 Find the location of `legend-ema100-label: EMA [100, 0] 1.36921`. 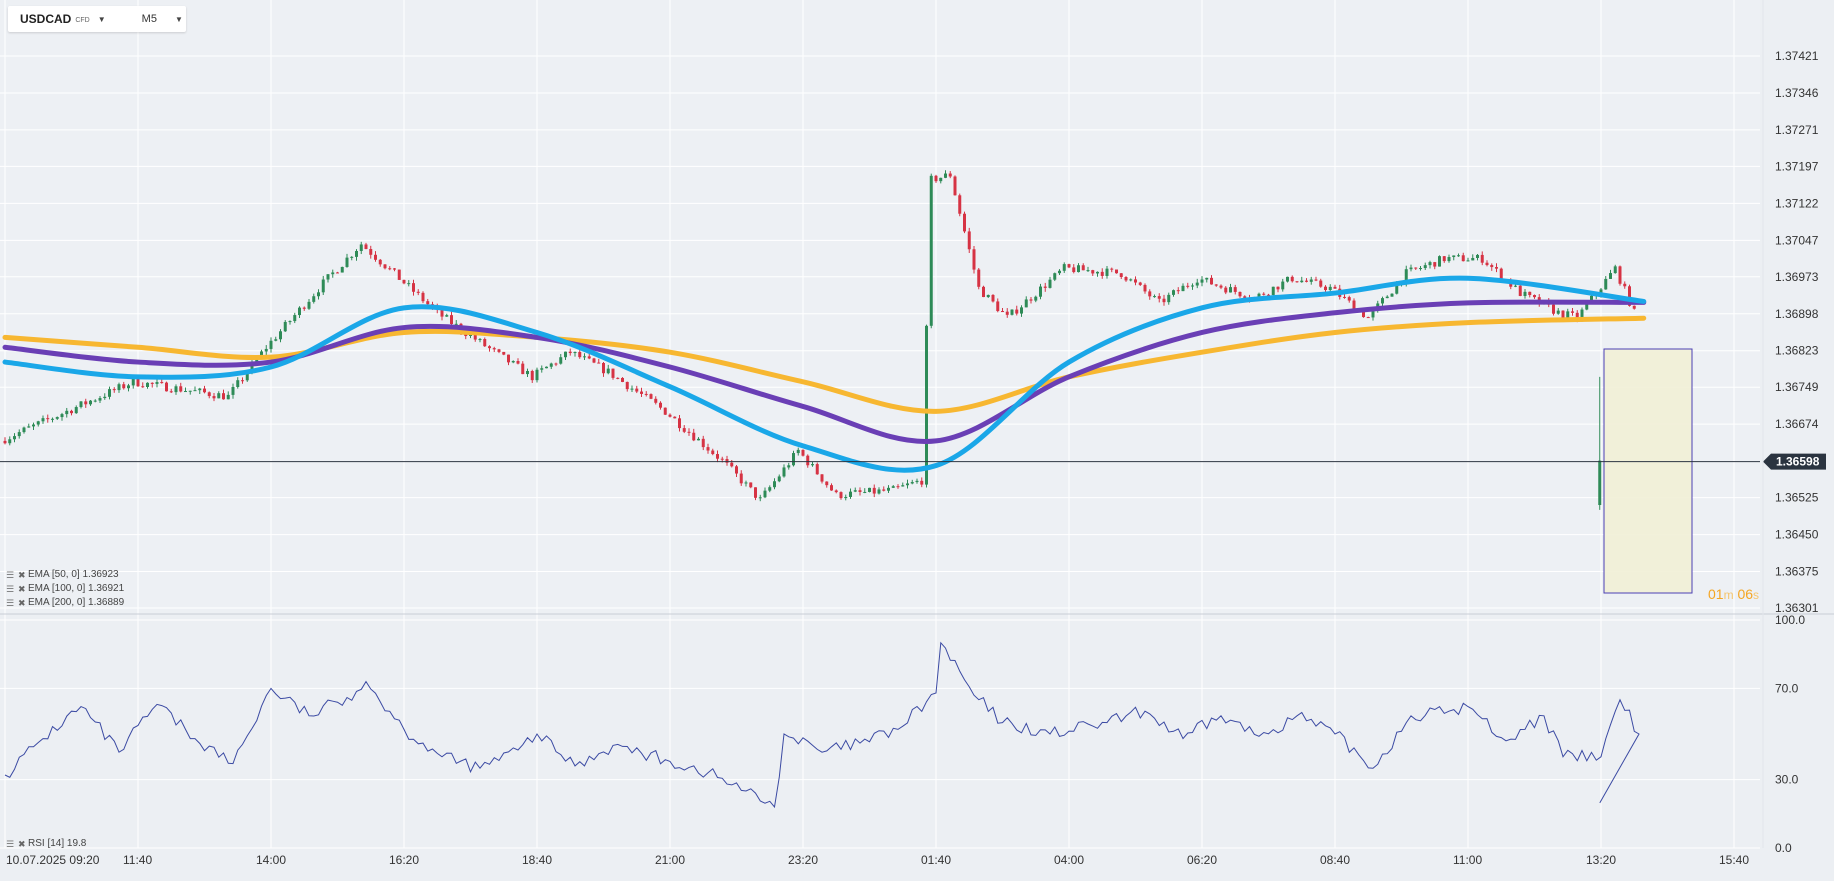

legend-ema100-label: EMA [100, 0] 1.36921 is located at coordinates (76, 588).